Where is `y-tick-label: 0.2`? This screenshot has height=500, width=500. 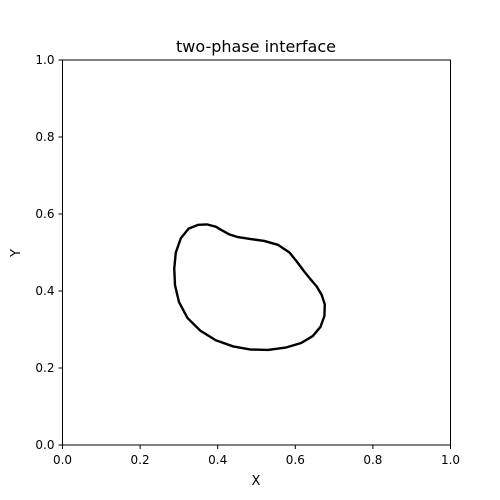 y-tick-label: 0.2 is located at coordinates (44, 368).